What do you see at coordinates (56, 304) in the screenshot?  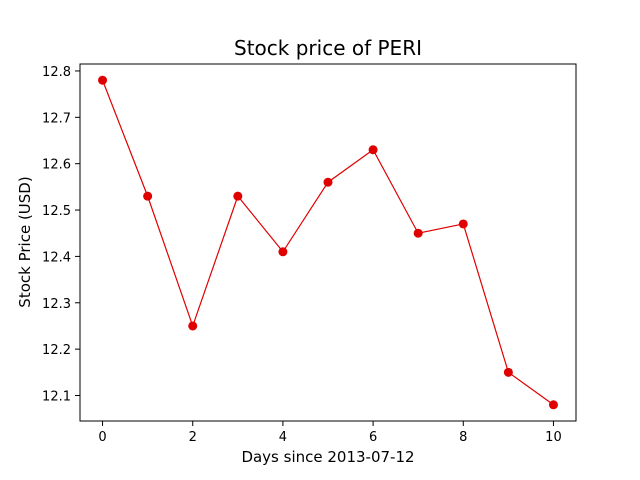 I see `y-tick-label: 12.3` at bounding box center [56, 304].